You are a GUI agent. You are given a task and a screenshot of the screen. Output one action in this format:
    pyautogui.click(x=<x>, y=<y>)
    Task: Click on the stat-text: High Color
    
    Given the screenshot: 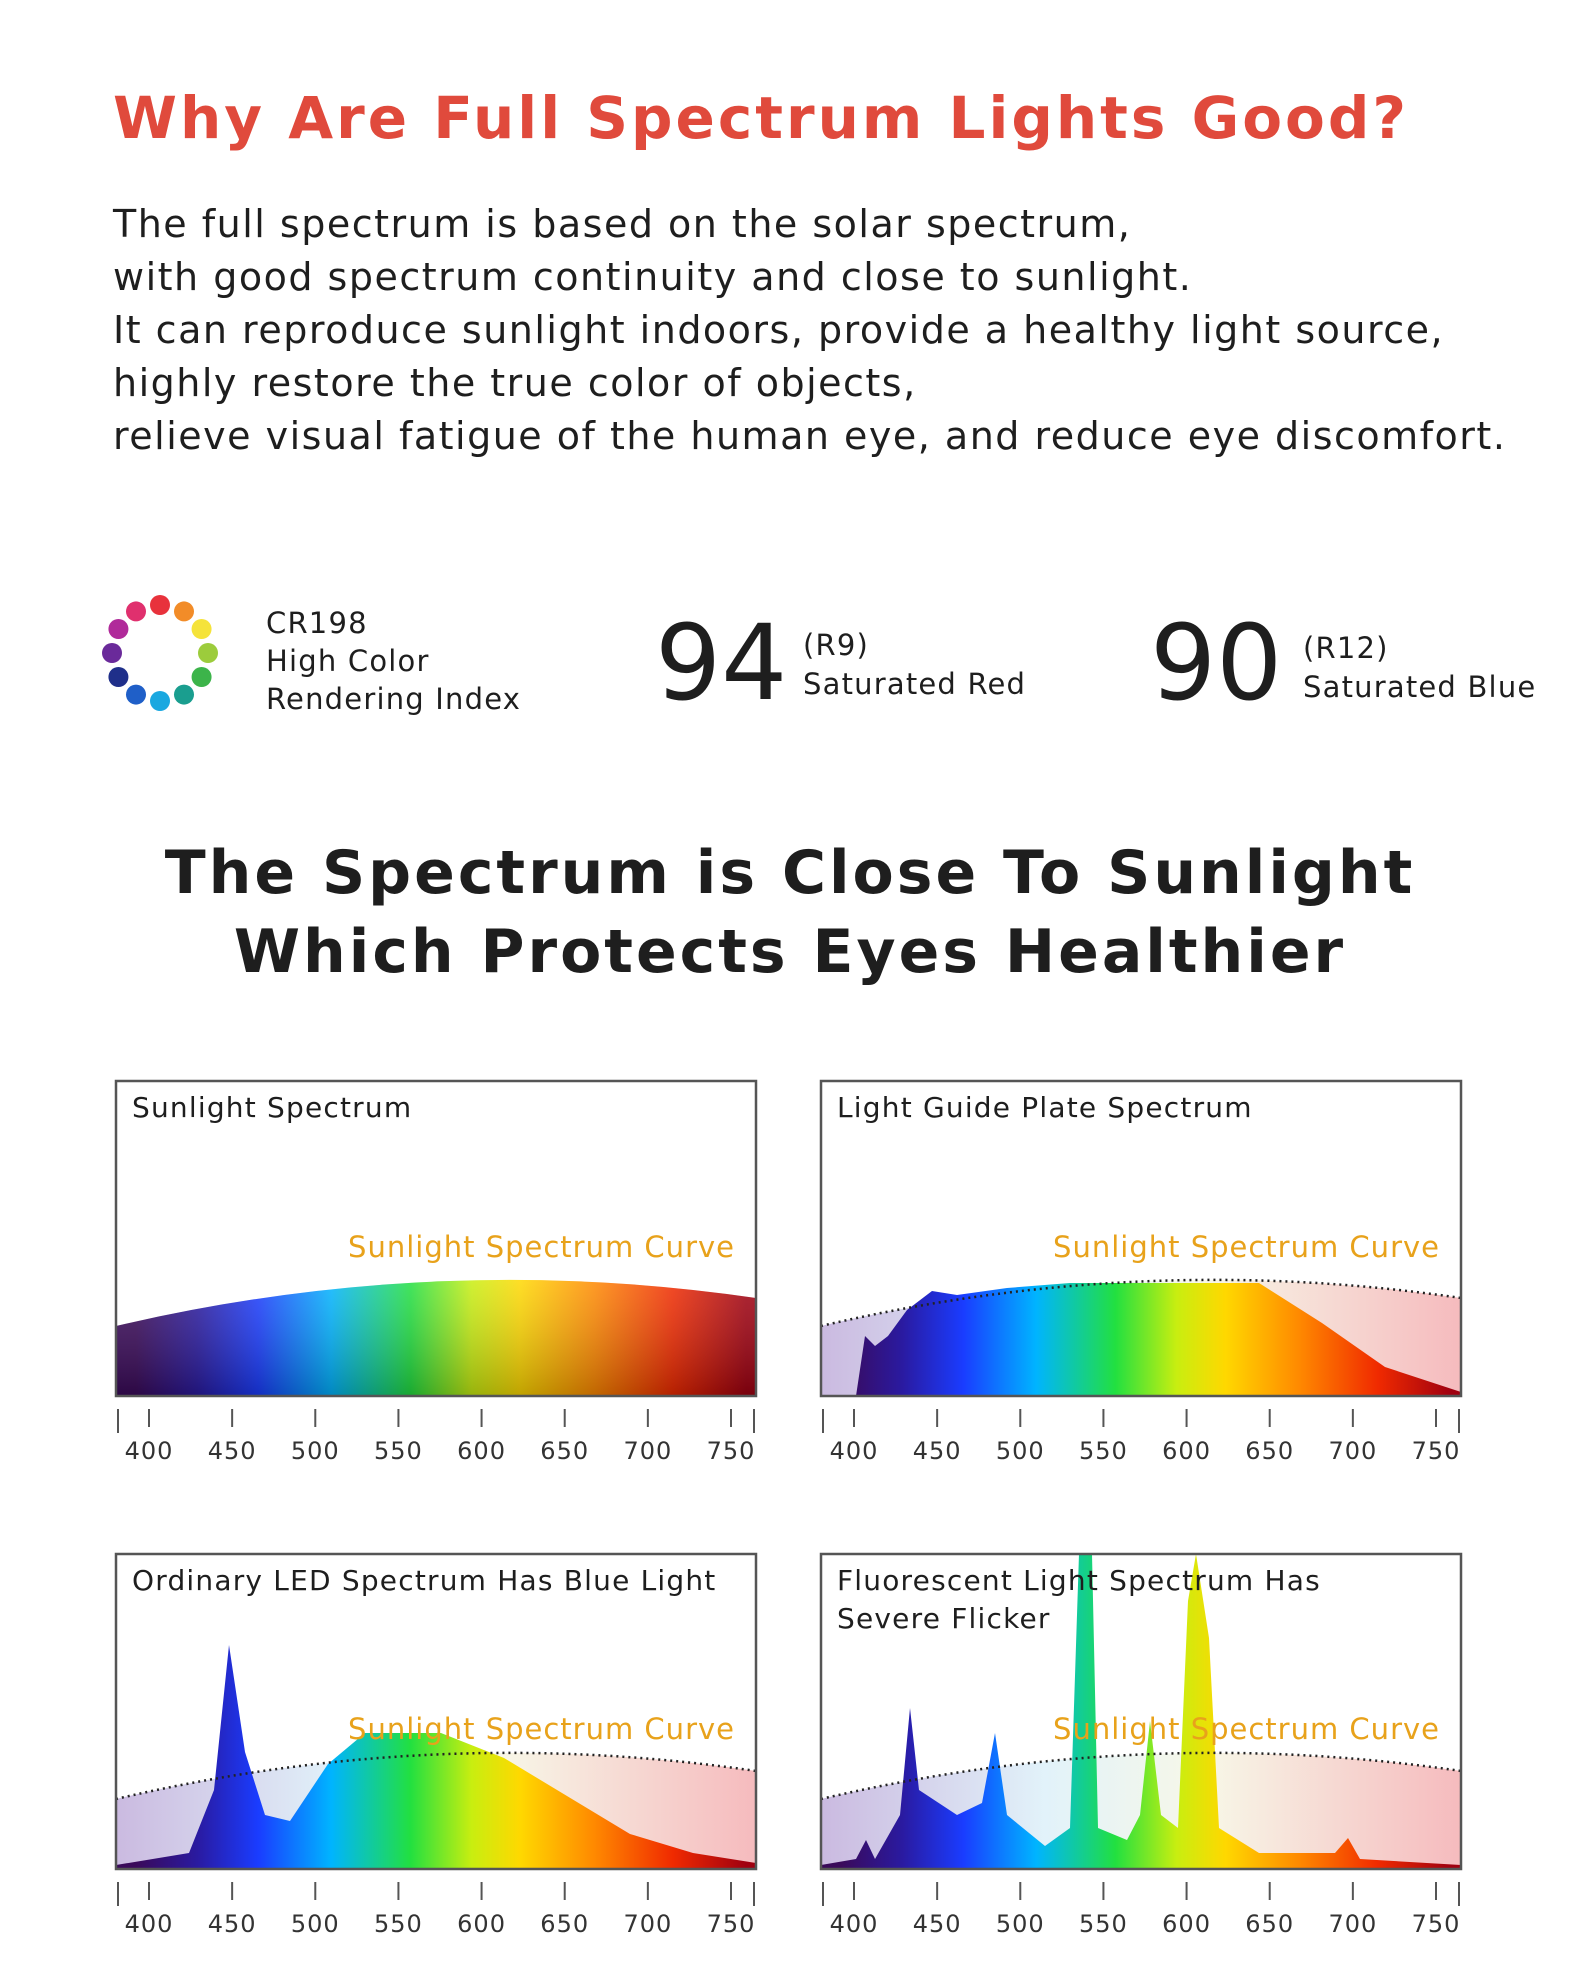 What is the action you would take?
    pyautogui.click(x=348, y=661)
    